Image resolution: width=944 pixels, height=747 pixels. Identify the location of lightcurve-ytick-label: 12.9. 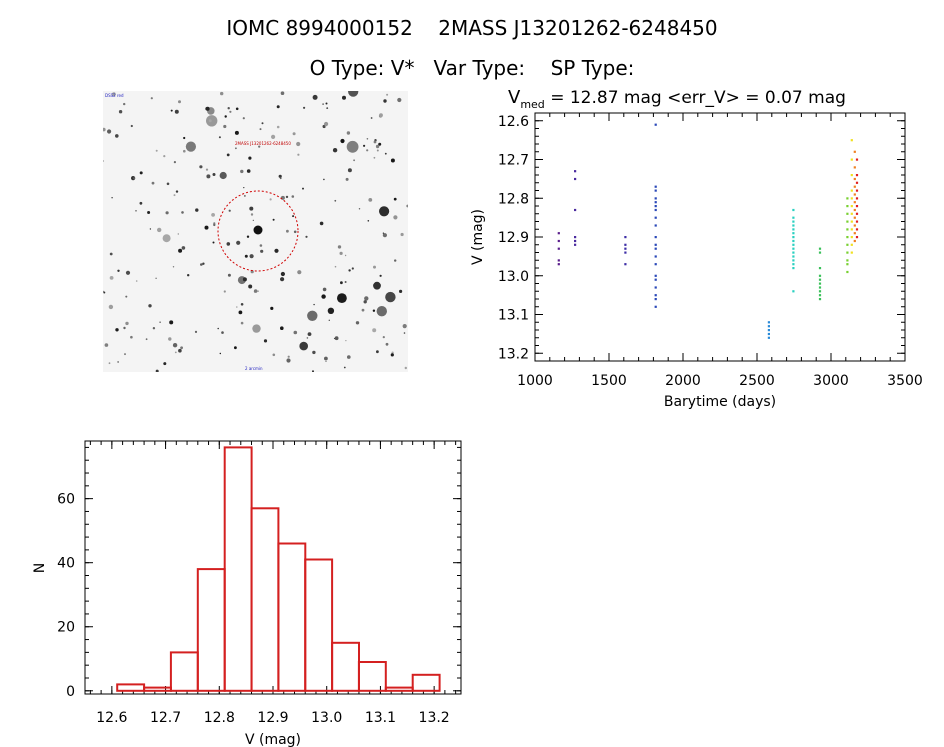
(513, 238).